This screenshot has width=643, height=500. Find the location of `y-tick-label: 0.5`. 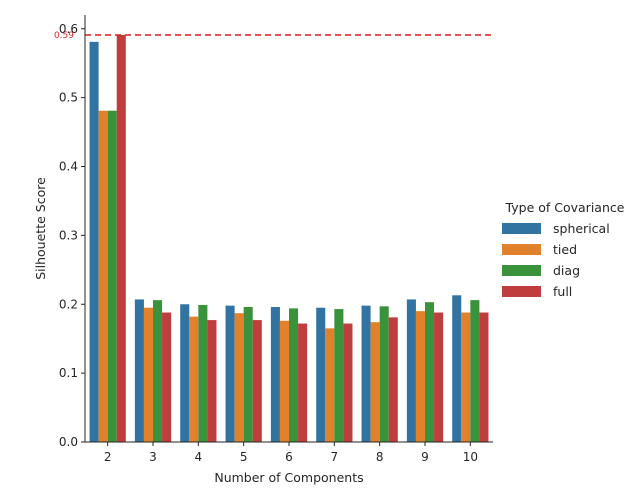

y-tick-label: 0.5 is located at coordinates (68, 98).